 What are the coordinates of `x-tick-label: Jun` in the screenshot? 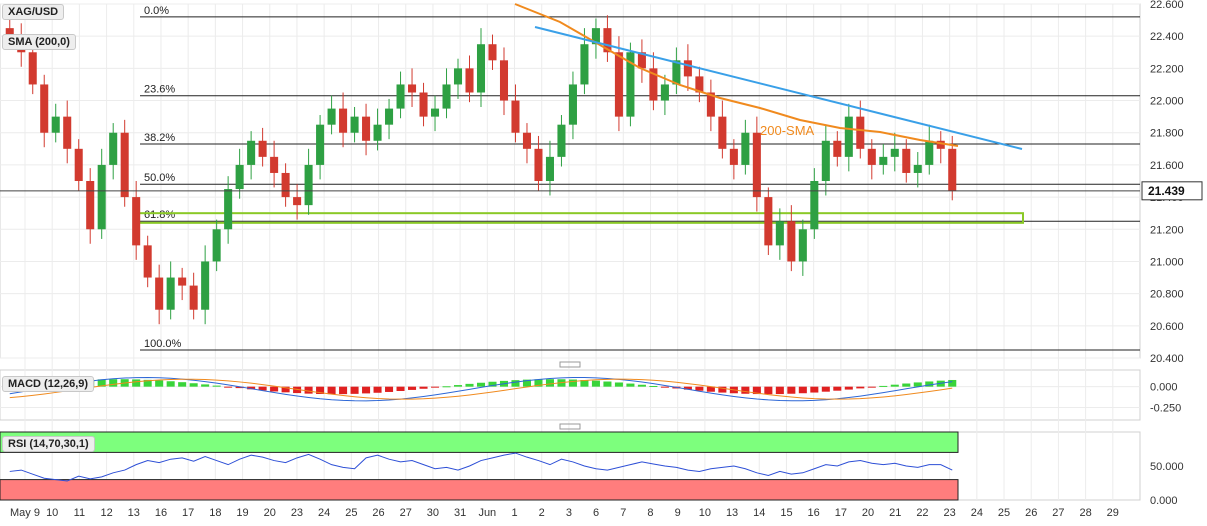 It's located at (487, 513).